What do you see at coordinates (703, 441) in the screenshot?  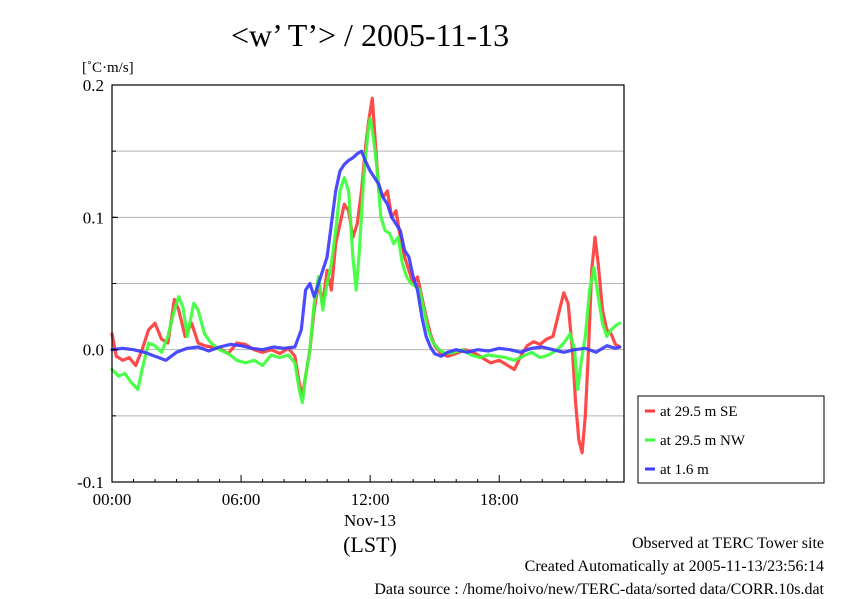 I see `legend-label-1: at 29.5 m NW` at bounding box center [703, 441].